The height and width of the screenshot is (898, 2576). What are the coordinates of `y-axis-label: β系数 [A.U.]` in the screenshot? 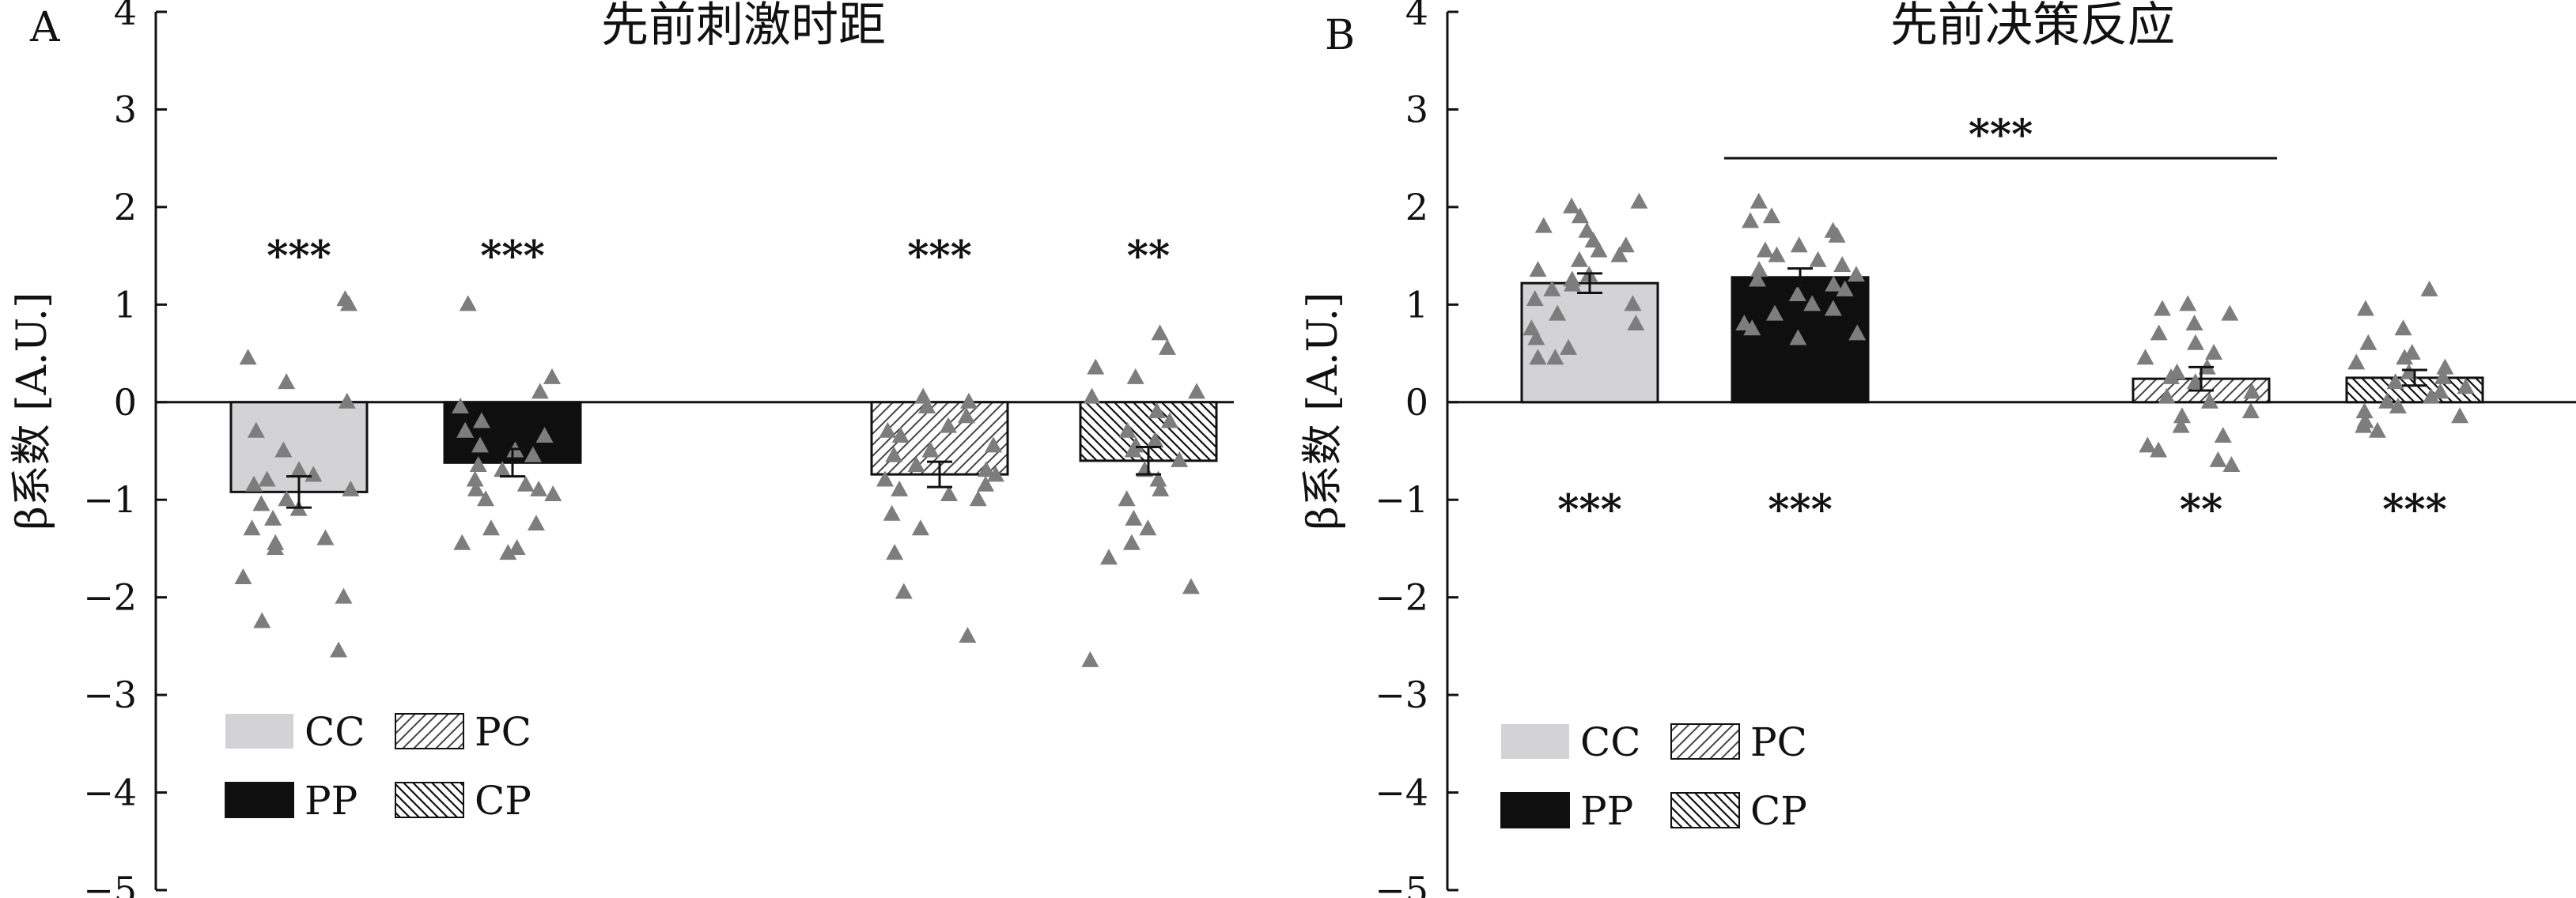 It's located at (33, 411).